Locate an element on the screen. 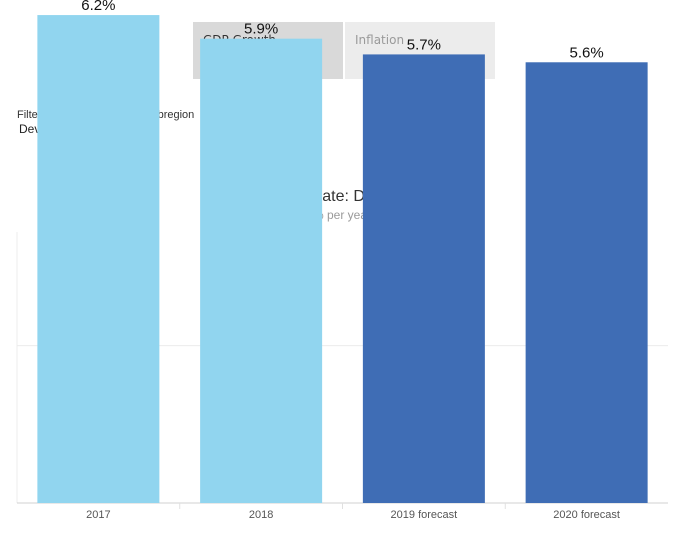 The height and width of the screenshot is (547, 684). data-label: 5.7% is located at coordinates (424, 44).